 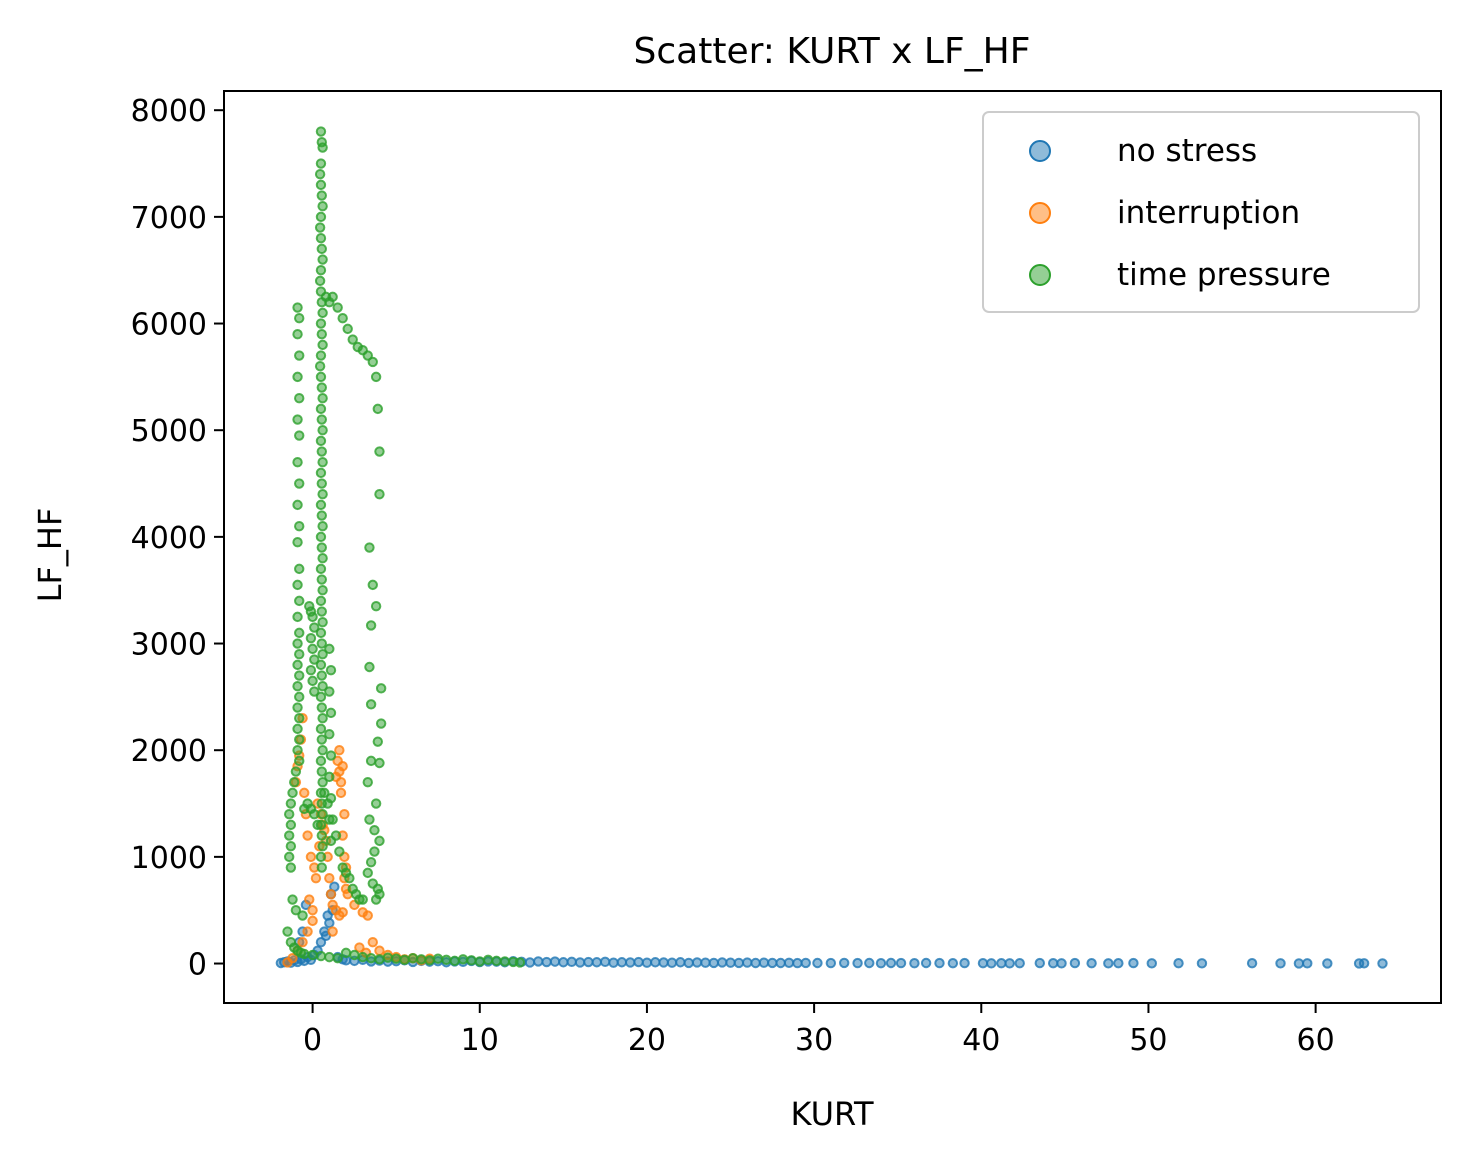 I want to click on legend-marker-interruption, so click(x=1040, y=213).